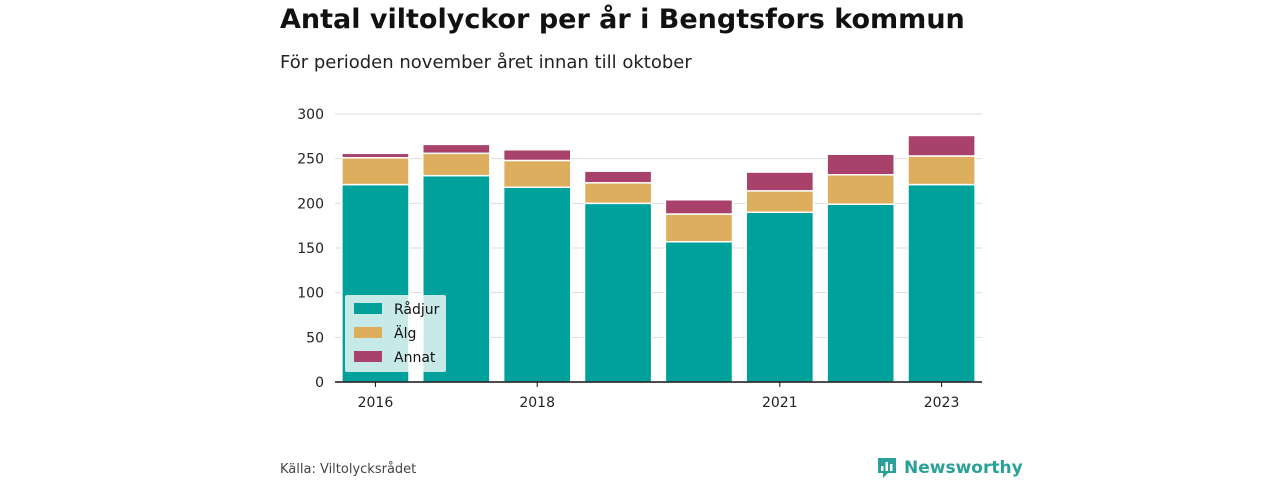  I want to click on bar-alg-2022, so click(861, 189).